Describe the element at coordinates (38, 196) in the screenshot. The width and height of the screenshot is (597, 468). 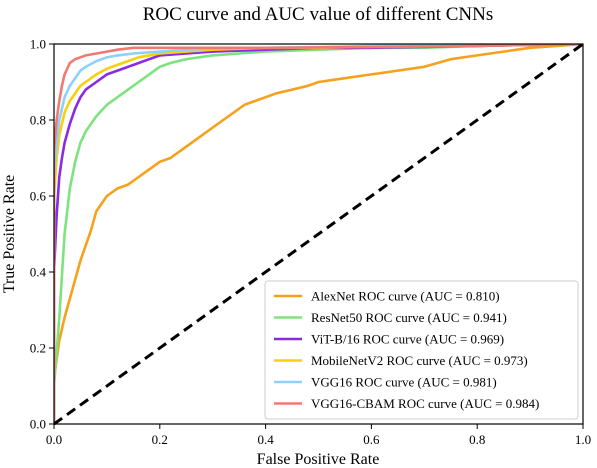
I see `y-tick-label: 0.6` at that location.